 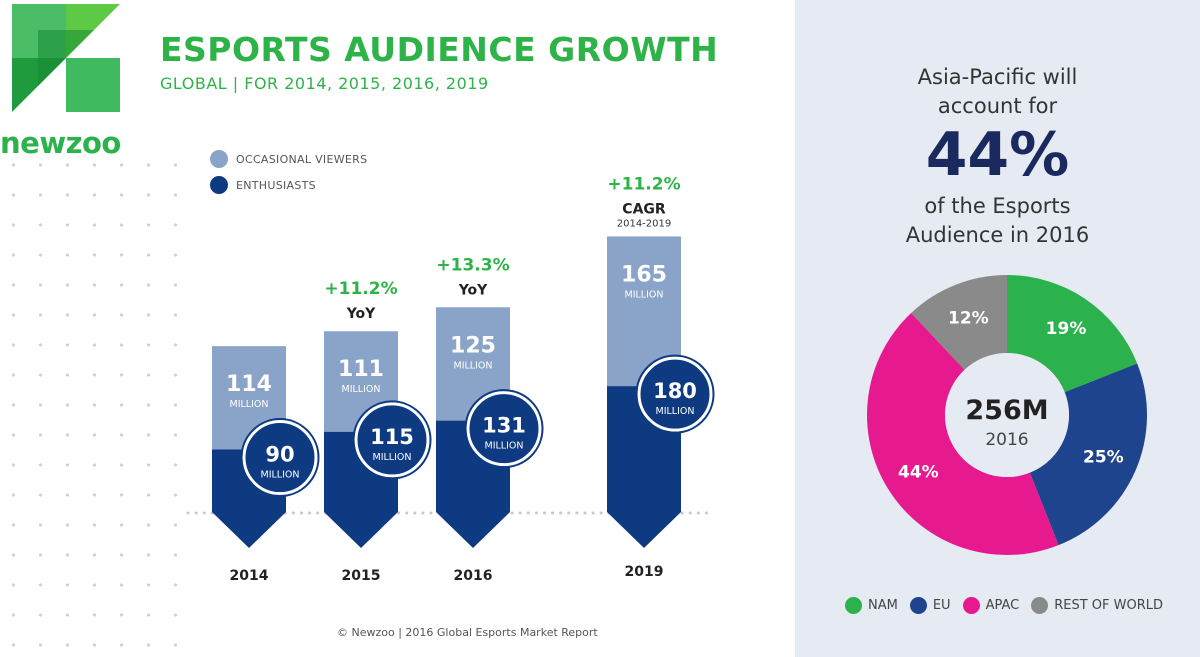 I want to click on donut-center-value: 256M, so click(x=1006, y=410).